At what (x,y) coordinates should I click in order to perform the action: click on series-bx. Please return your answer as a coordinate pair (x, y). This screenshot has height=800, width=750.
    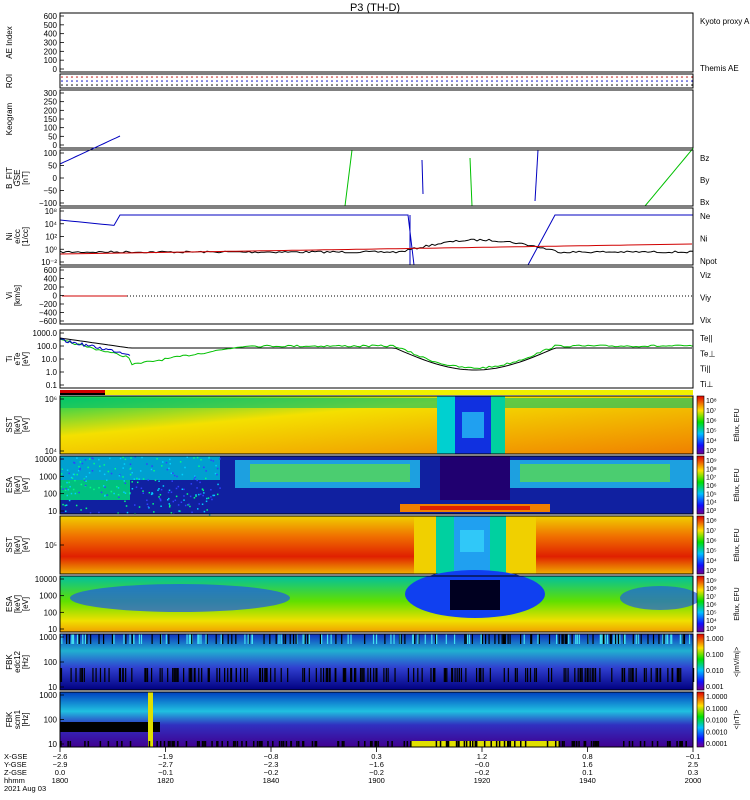
    Looking at the image, I should click on (536, 175).